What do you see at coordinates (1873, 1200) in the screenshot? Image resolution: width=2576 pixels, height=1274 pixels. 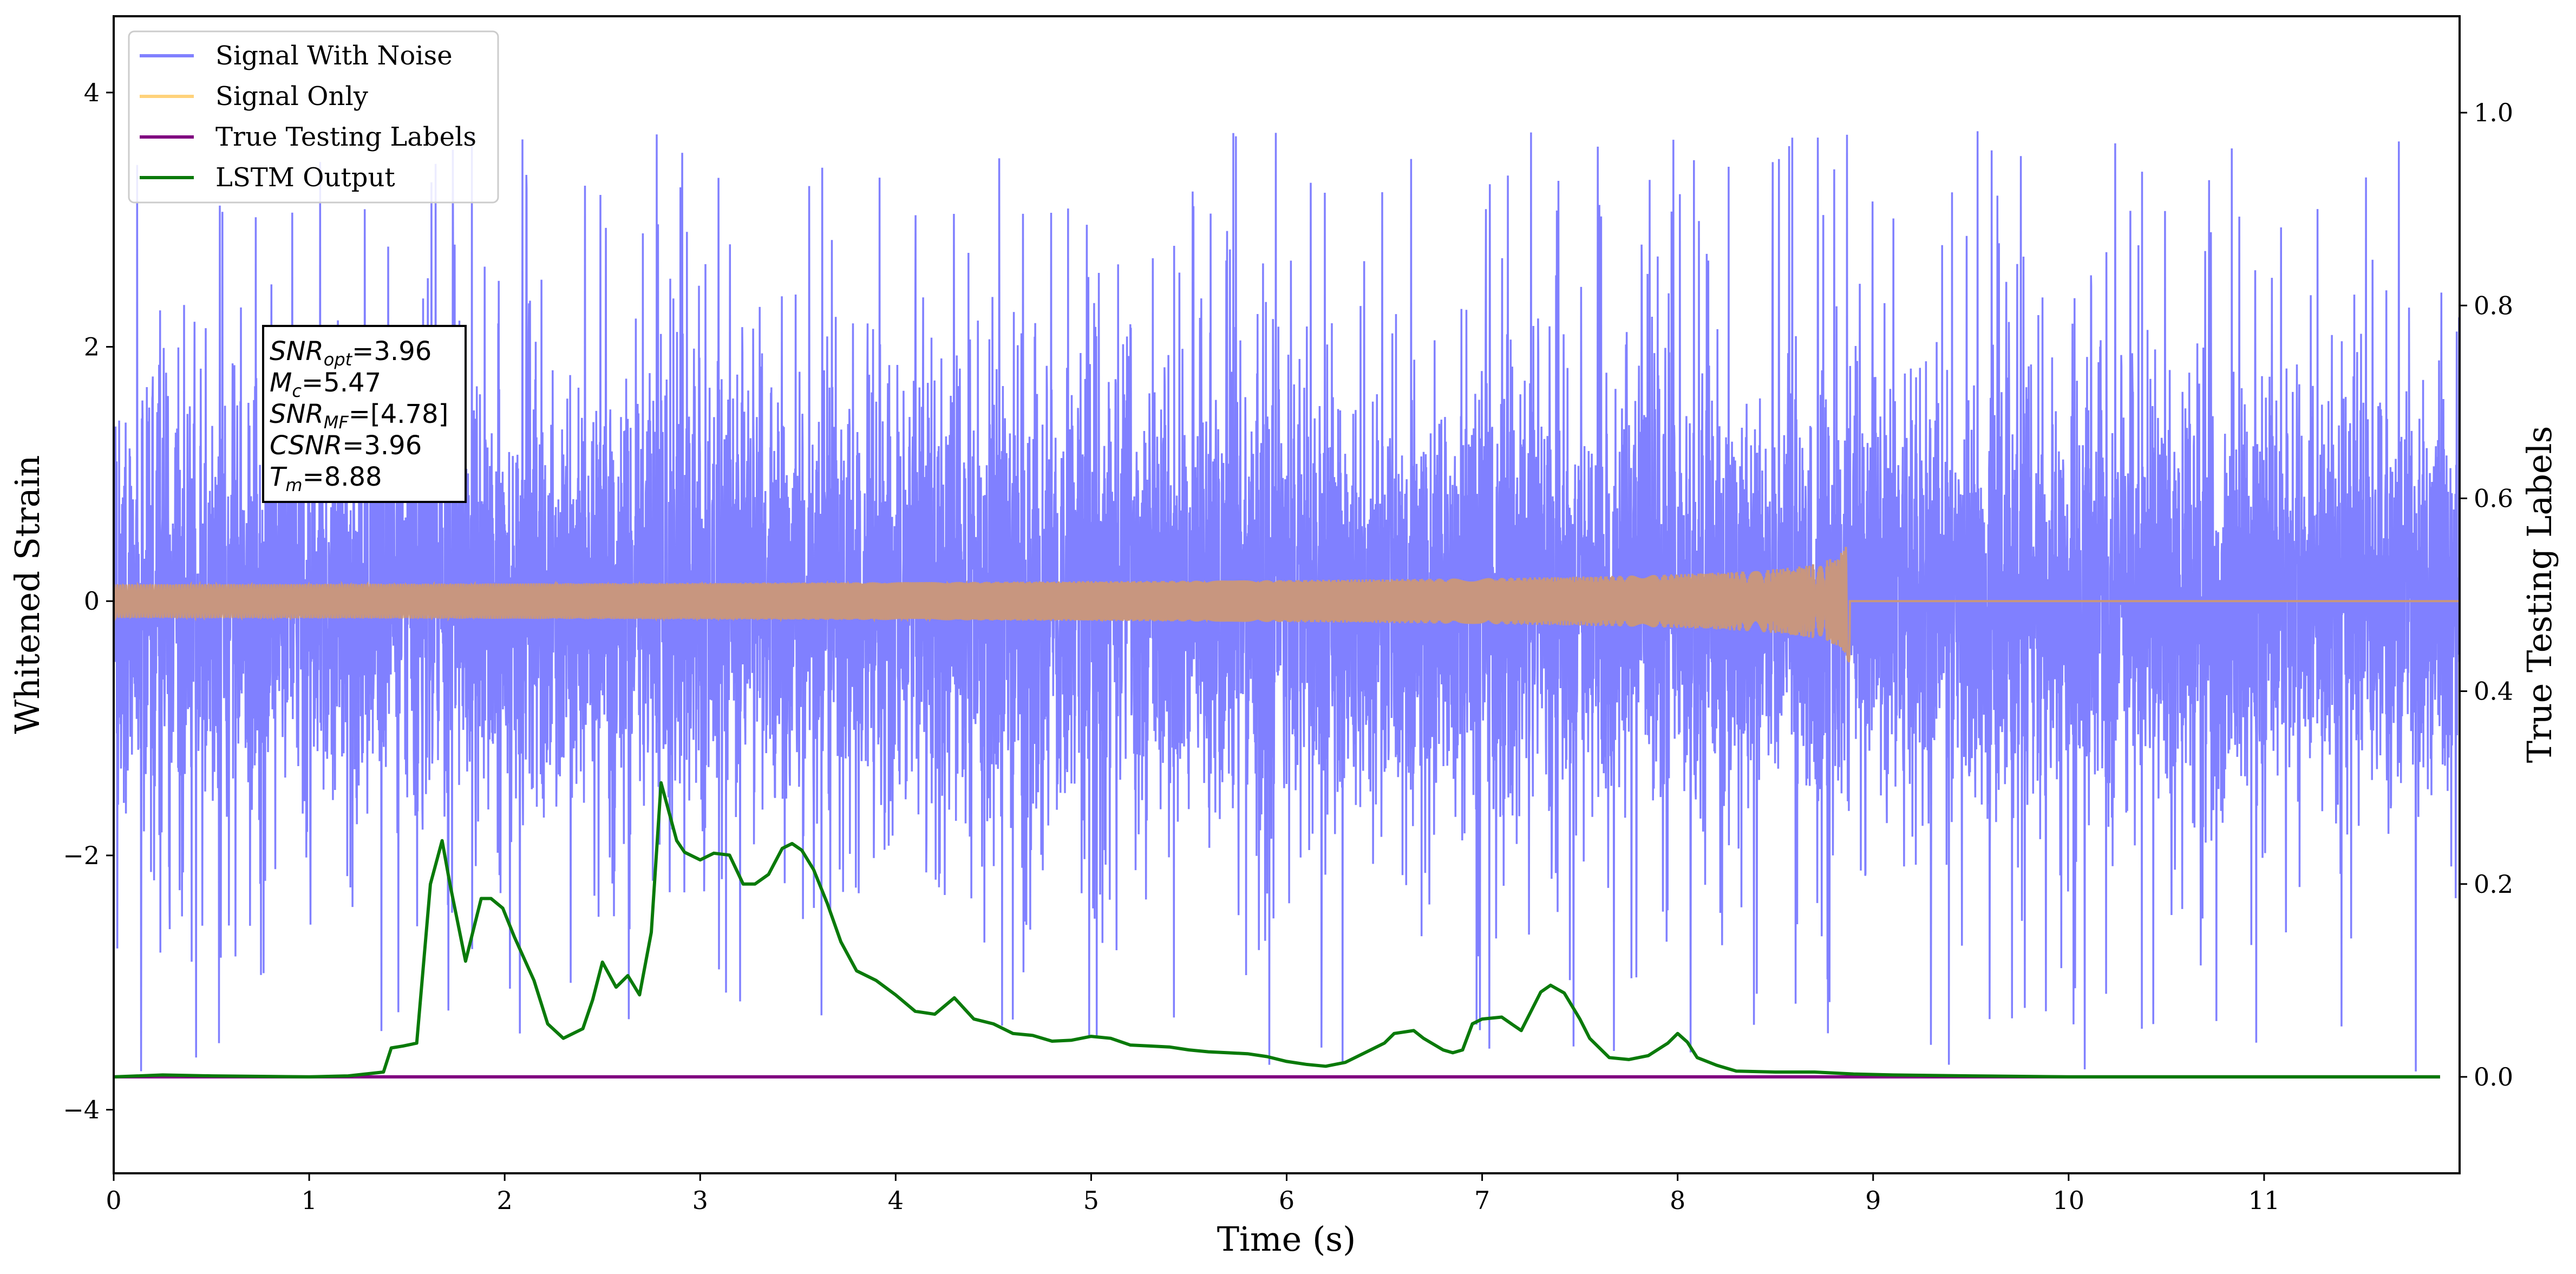 I see `x-tick-label: 9` at bounding box center [1873, 1200].